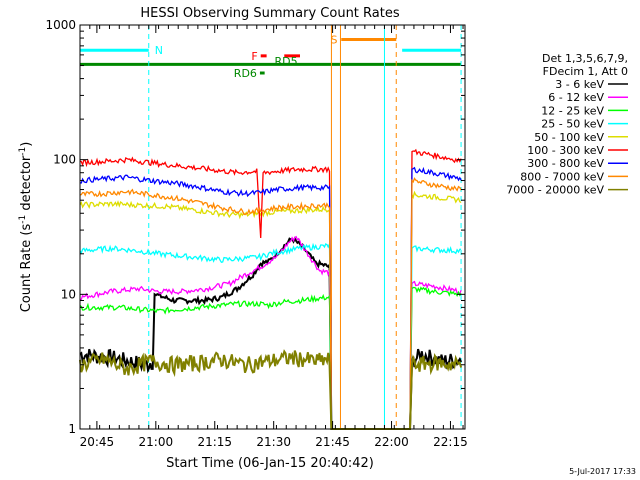 Image resolution: width=640 pixels, height=480 pixels. I want to click on flag-label-rd6: RD6, so click(245, 73).